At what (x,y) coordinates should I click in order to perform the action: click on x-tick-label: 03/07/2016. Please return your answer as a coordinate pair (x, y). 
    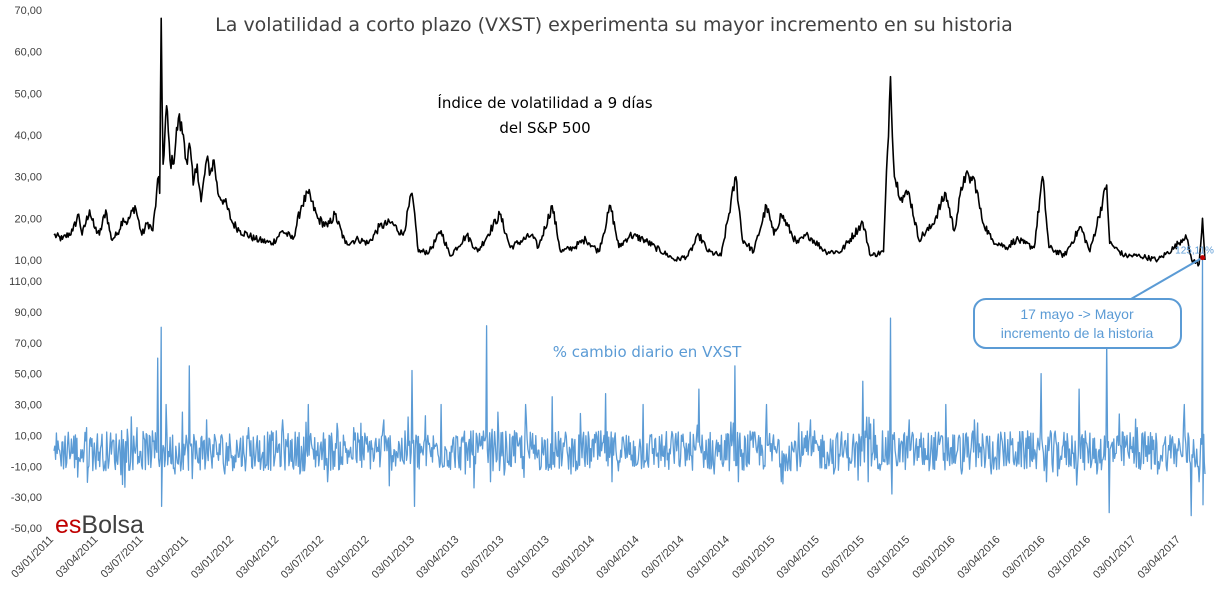
    Looking at the image, I should click on (1023, 557).